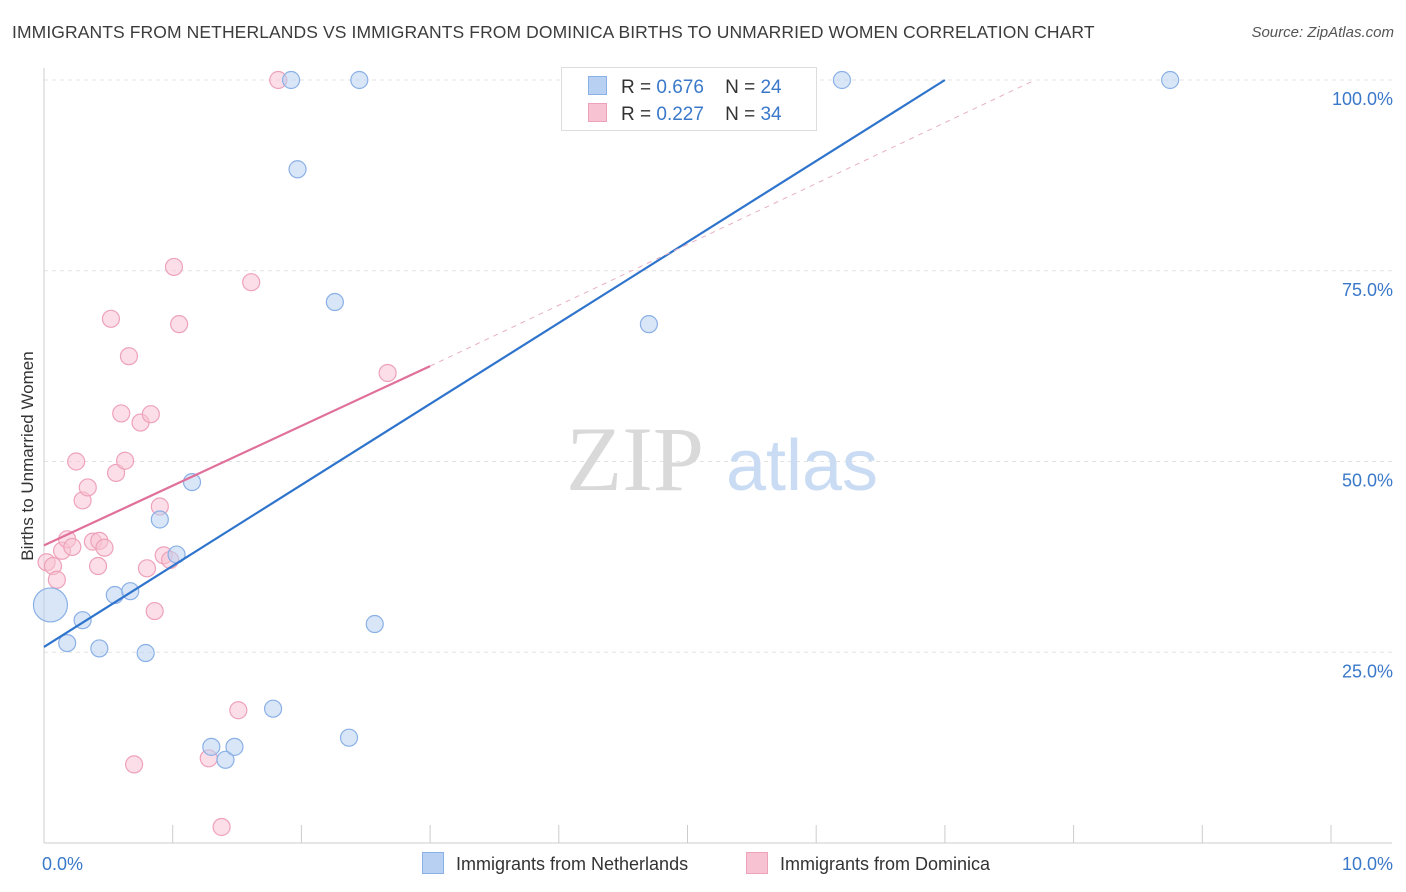 This screenshot has width=1406, height=892. Describe the element at coordinates (597, 85) in the screenshot. I see `netherlands-swatch` at that location.